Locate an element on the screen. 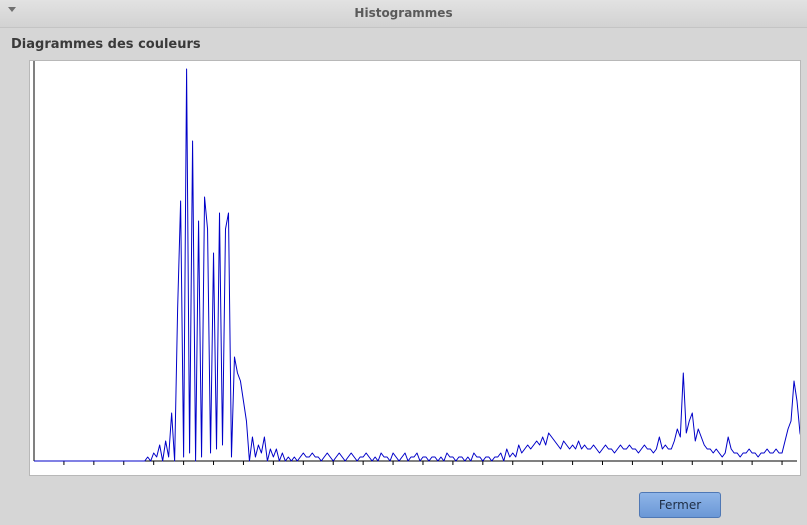  window-title: Histogrammes is located at coordinates (403, 13).